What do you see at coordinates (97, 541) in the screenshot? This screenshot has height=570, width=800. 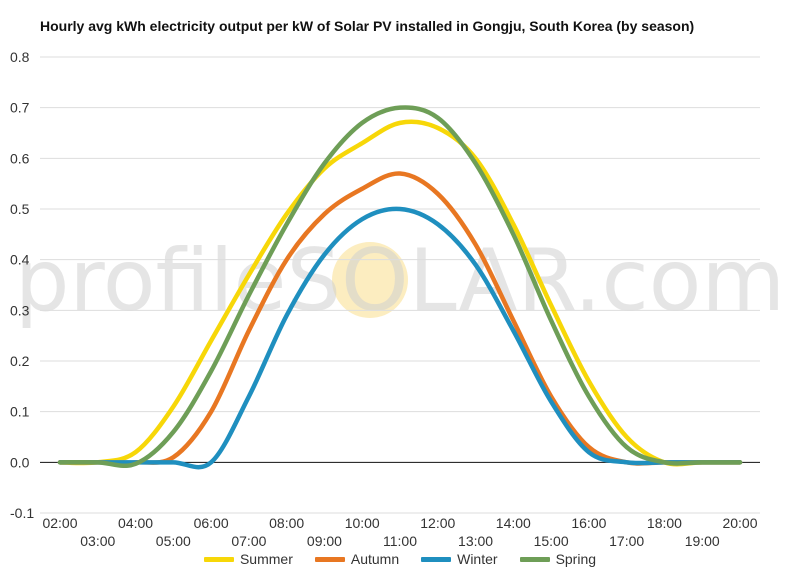 I see `x-tick-label: 03:00` at bounding box center [97, 541].